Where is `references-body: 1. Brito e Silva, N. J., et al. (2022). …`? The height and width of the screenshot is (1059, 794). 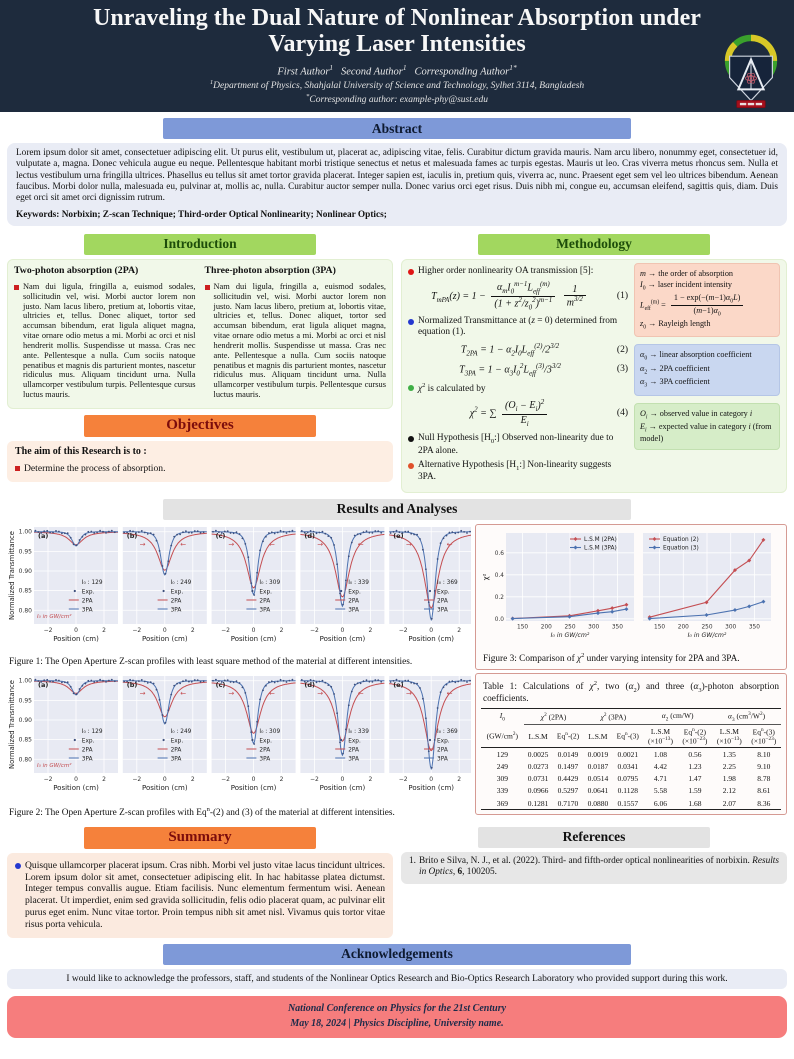
references-body: 1. Brito e Silva, N. J., et al. (2022). … is located at coordinates (594, 867).